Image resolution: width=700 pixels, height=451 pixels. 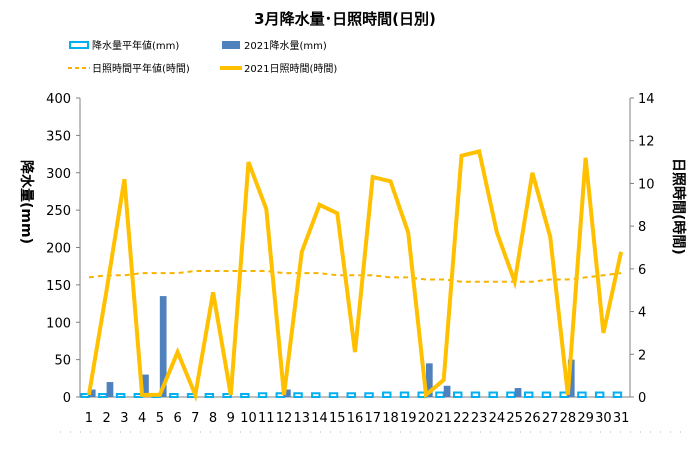 What do you see at coordinates (58, 174) in the screenshot?
I see `y-left-tick-label: 300` at bounding box center [58, 174].